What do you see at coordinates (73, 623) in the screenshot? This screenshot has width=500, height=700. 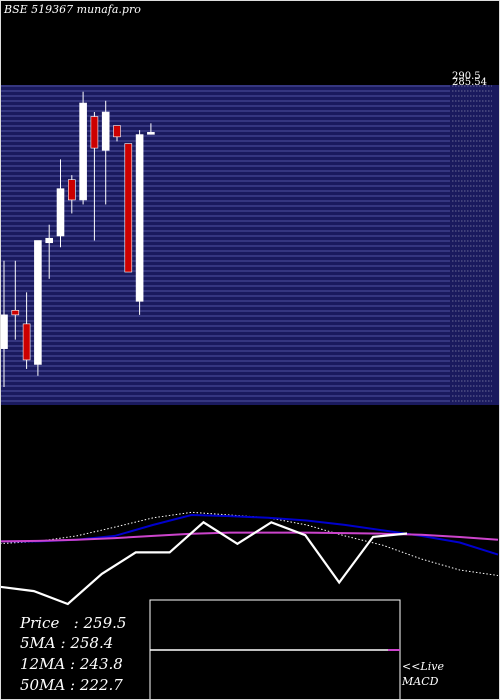 I see `price-stat: Price : 259.5` at bounding box center [73, 623].